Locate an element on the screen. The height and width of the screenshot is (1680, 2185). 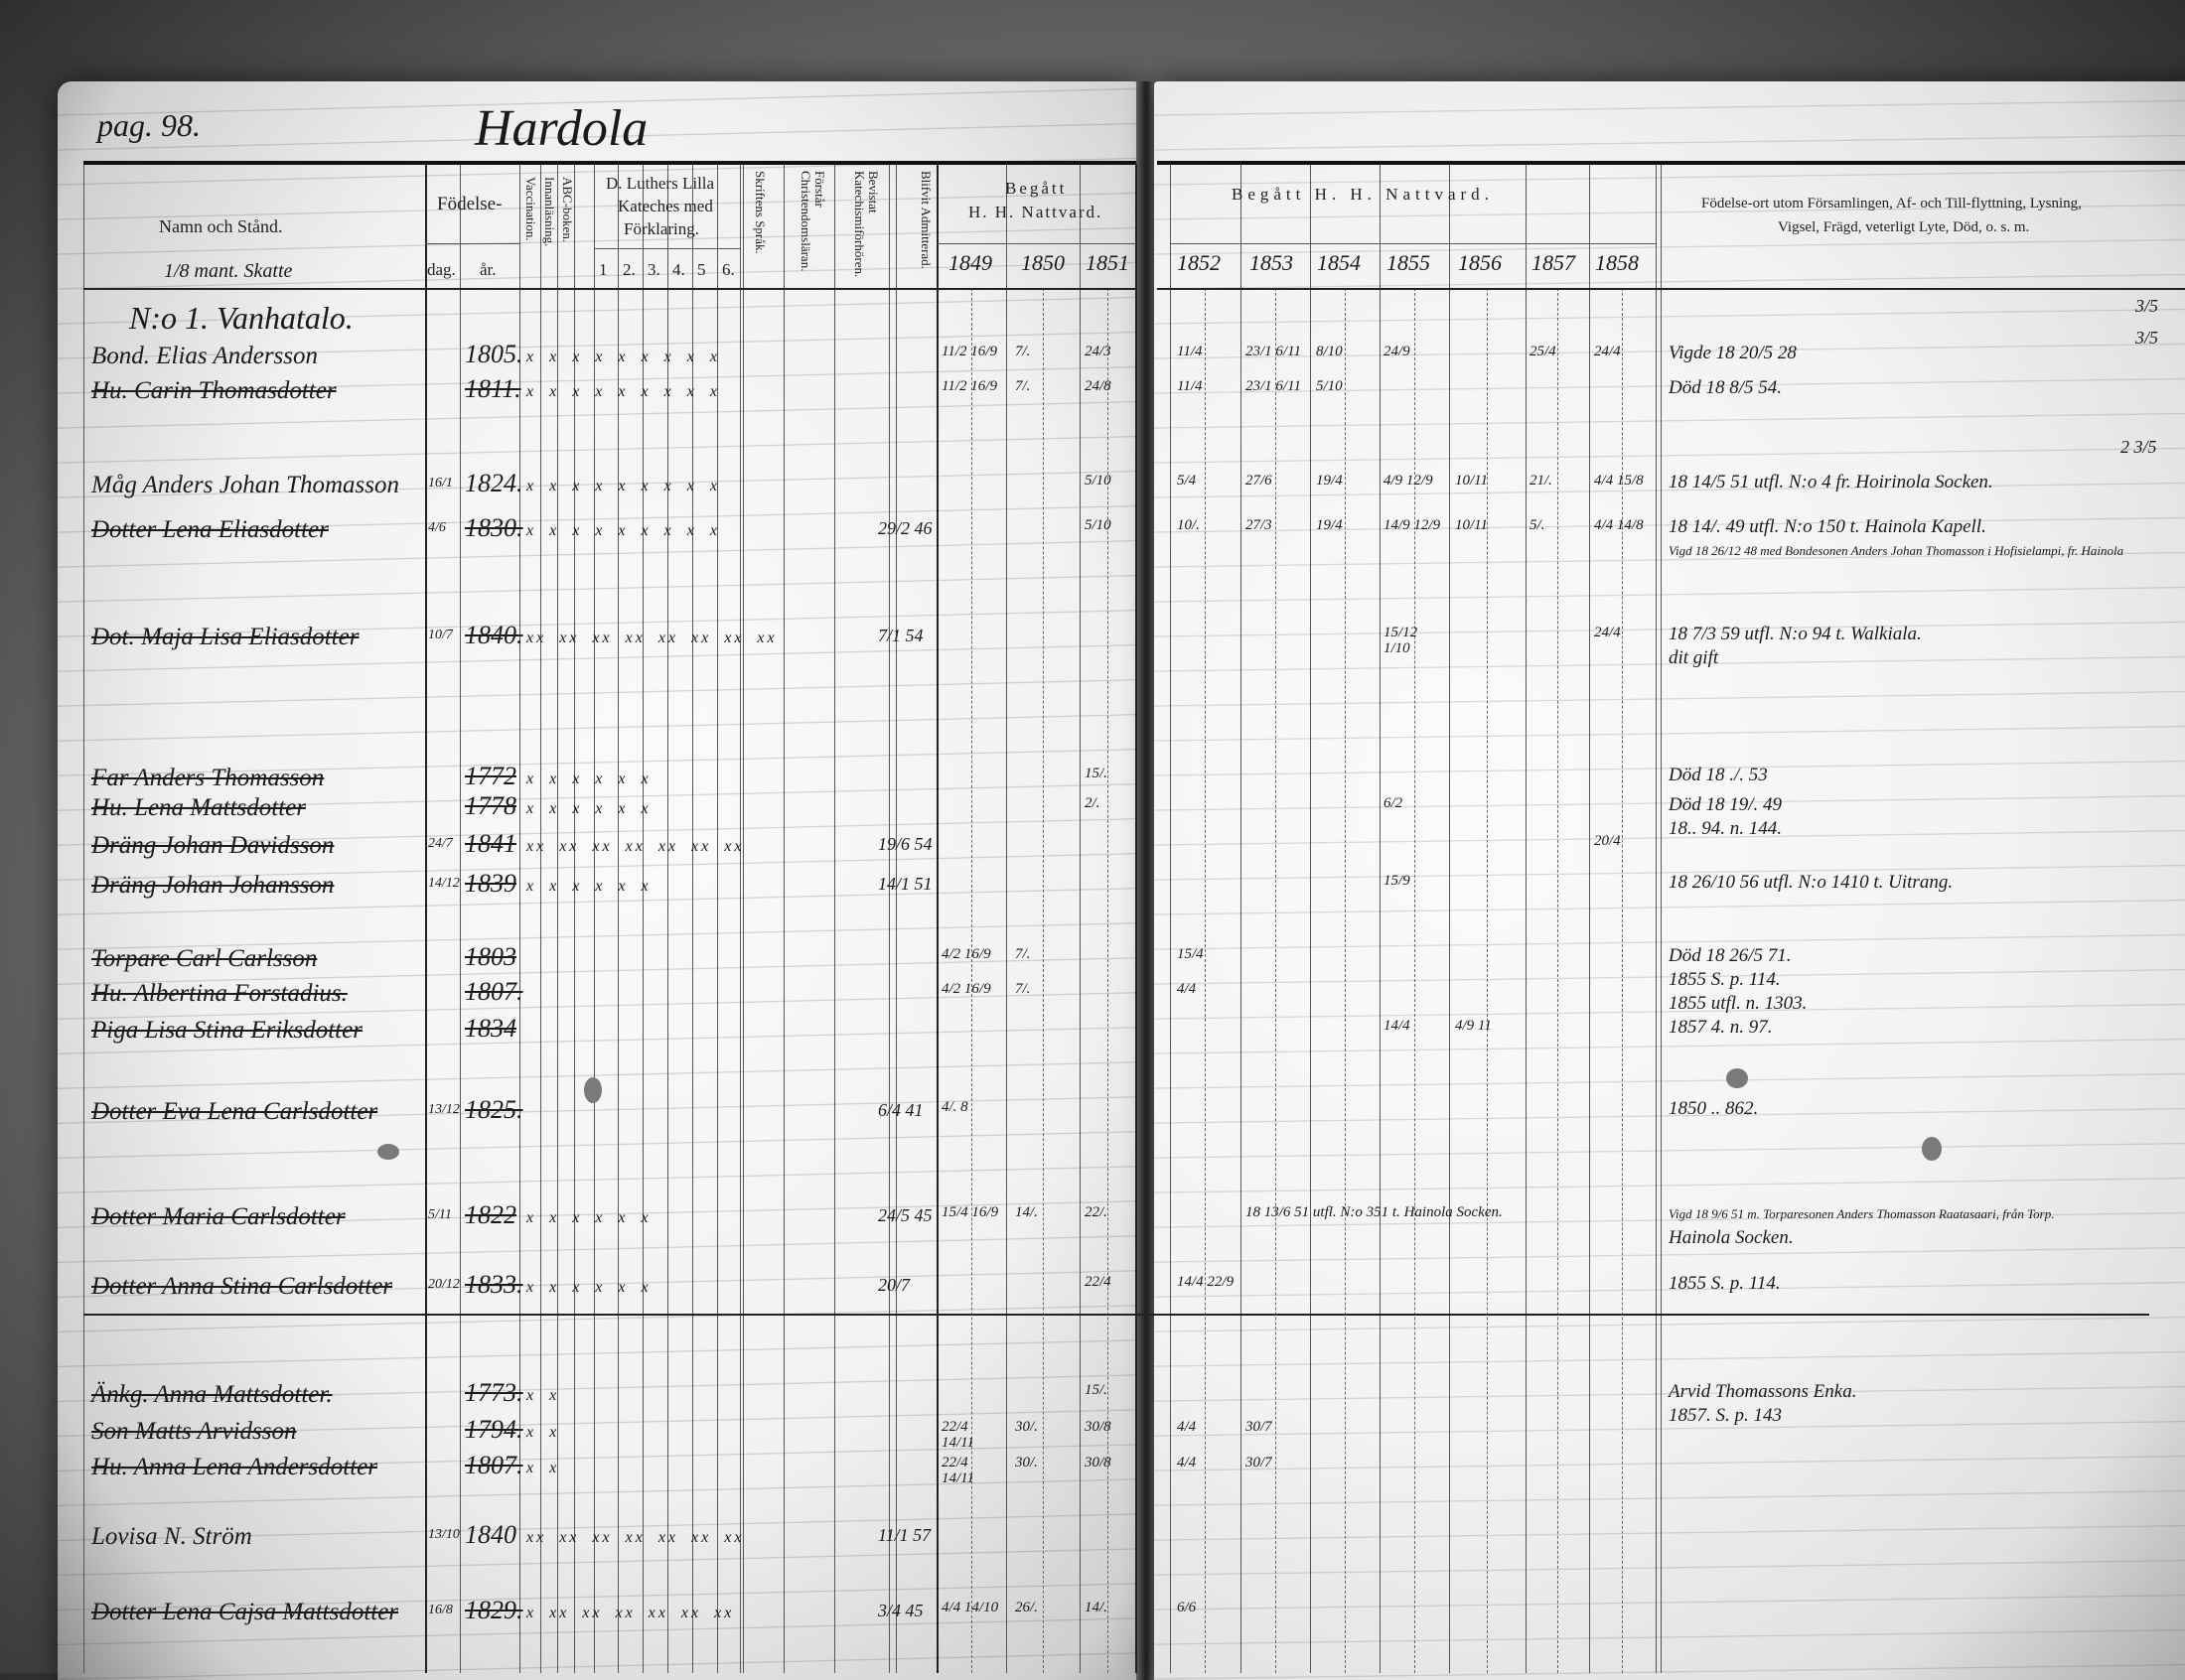
person-name: Hu. Carin Thomasdotter is located at coordinates (214, 390).